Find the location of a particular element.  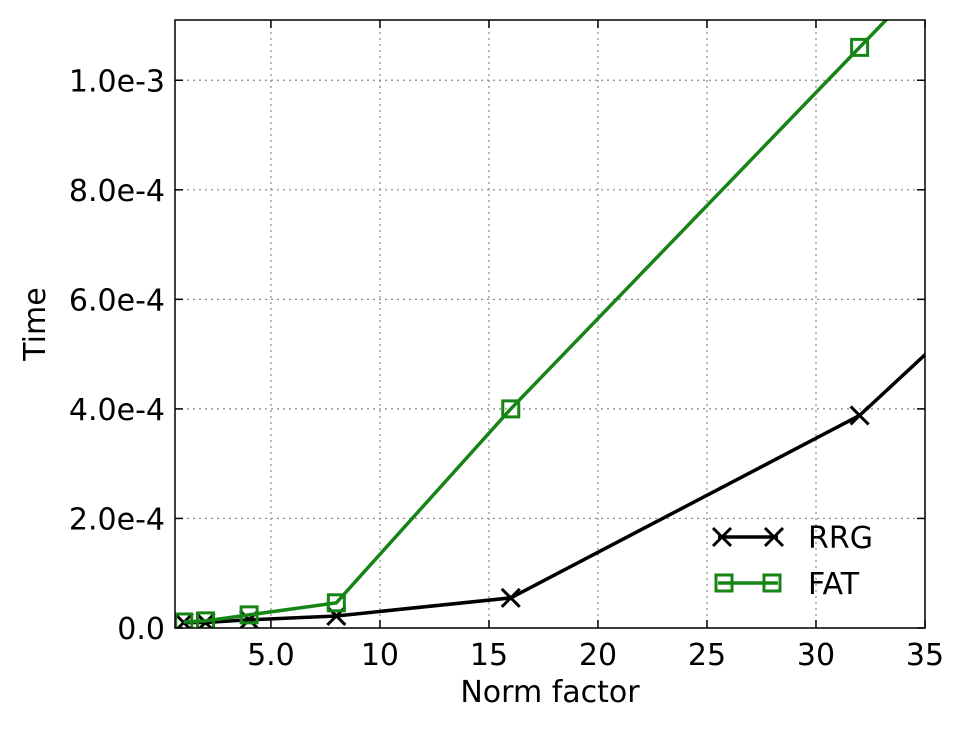

x-tick-label: 20 is located at coordinates (598, 655).